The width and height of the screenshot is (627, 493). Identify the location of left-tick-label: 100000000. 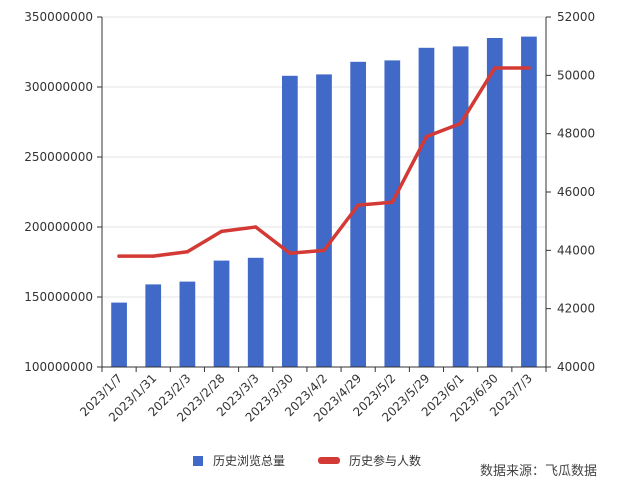
(58, 367).